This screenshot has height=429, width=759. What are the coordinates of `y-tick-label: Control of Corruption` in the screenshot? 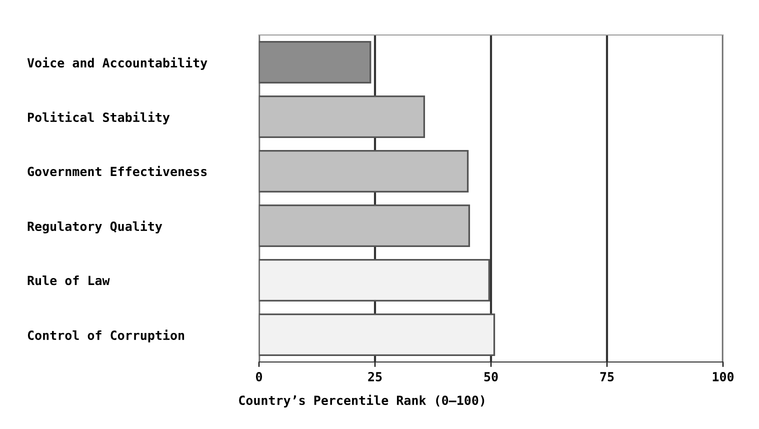 It's located at (106, 336).